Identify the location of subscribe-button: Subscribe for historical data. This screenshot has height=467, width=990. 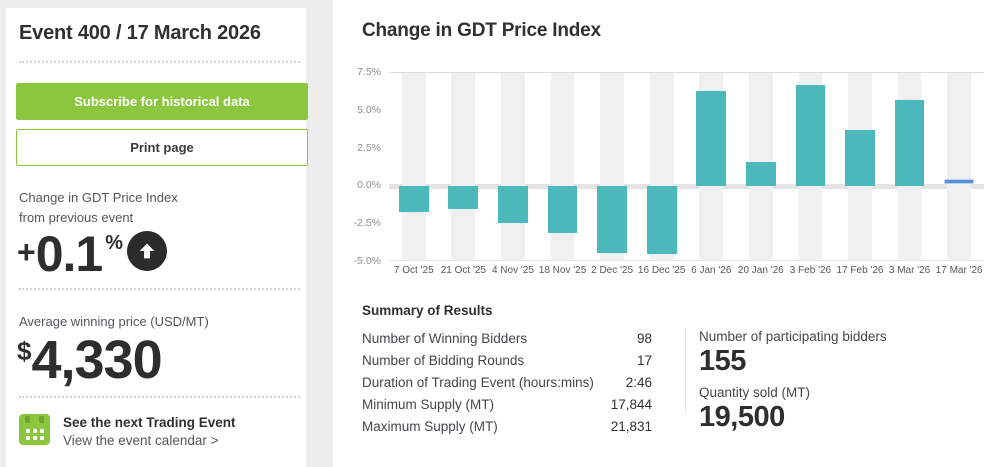
(162, 101).